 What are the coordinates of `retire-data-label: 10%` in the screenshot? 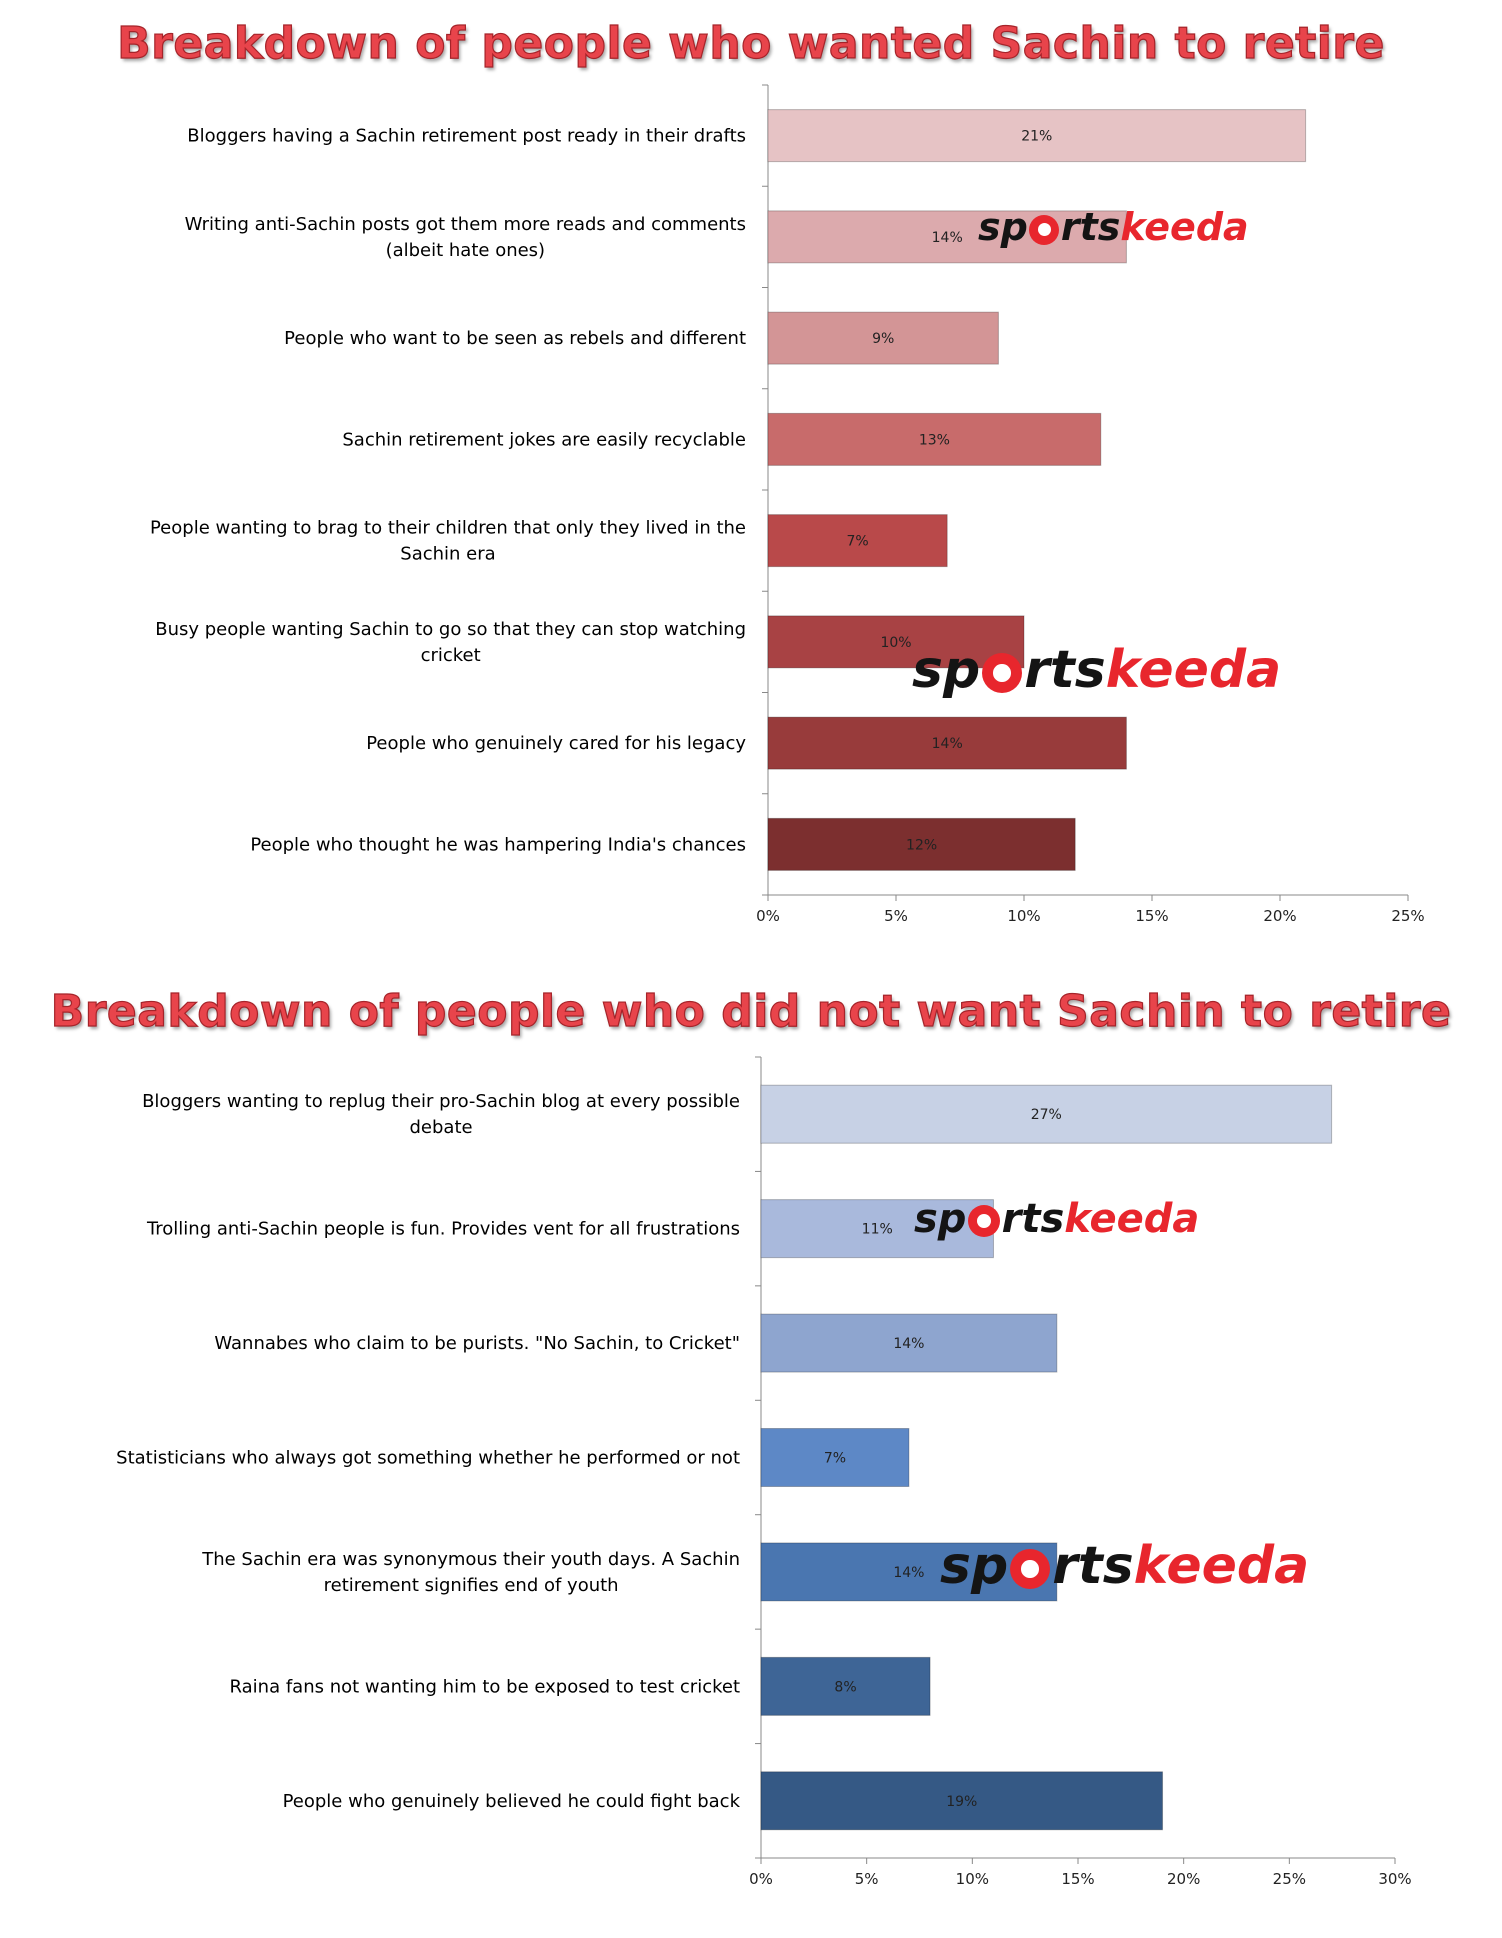 It's located at (895, 643).